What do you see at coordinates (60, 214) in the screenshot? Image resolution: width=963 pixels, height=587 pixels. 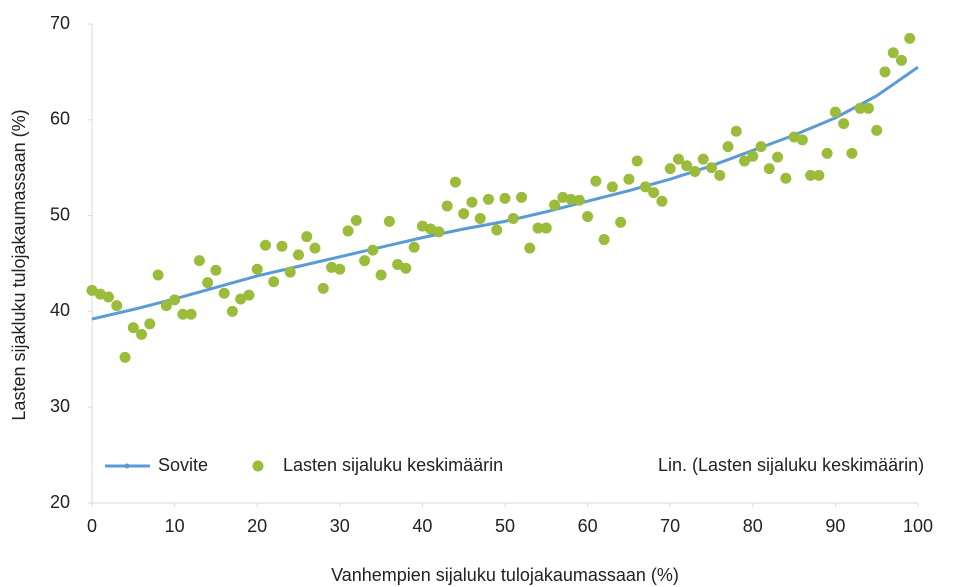 I see `y-tick-label: 50` at bounding box center [60, 214].